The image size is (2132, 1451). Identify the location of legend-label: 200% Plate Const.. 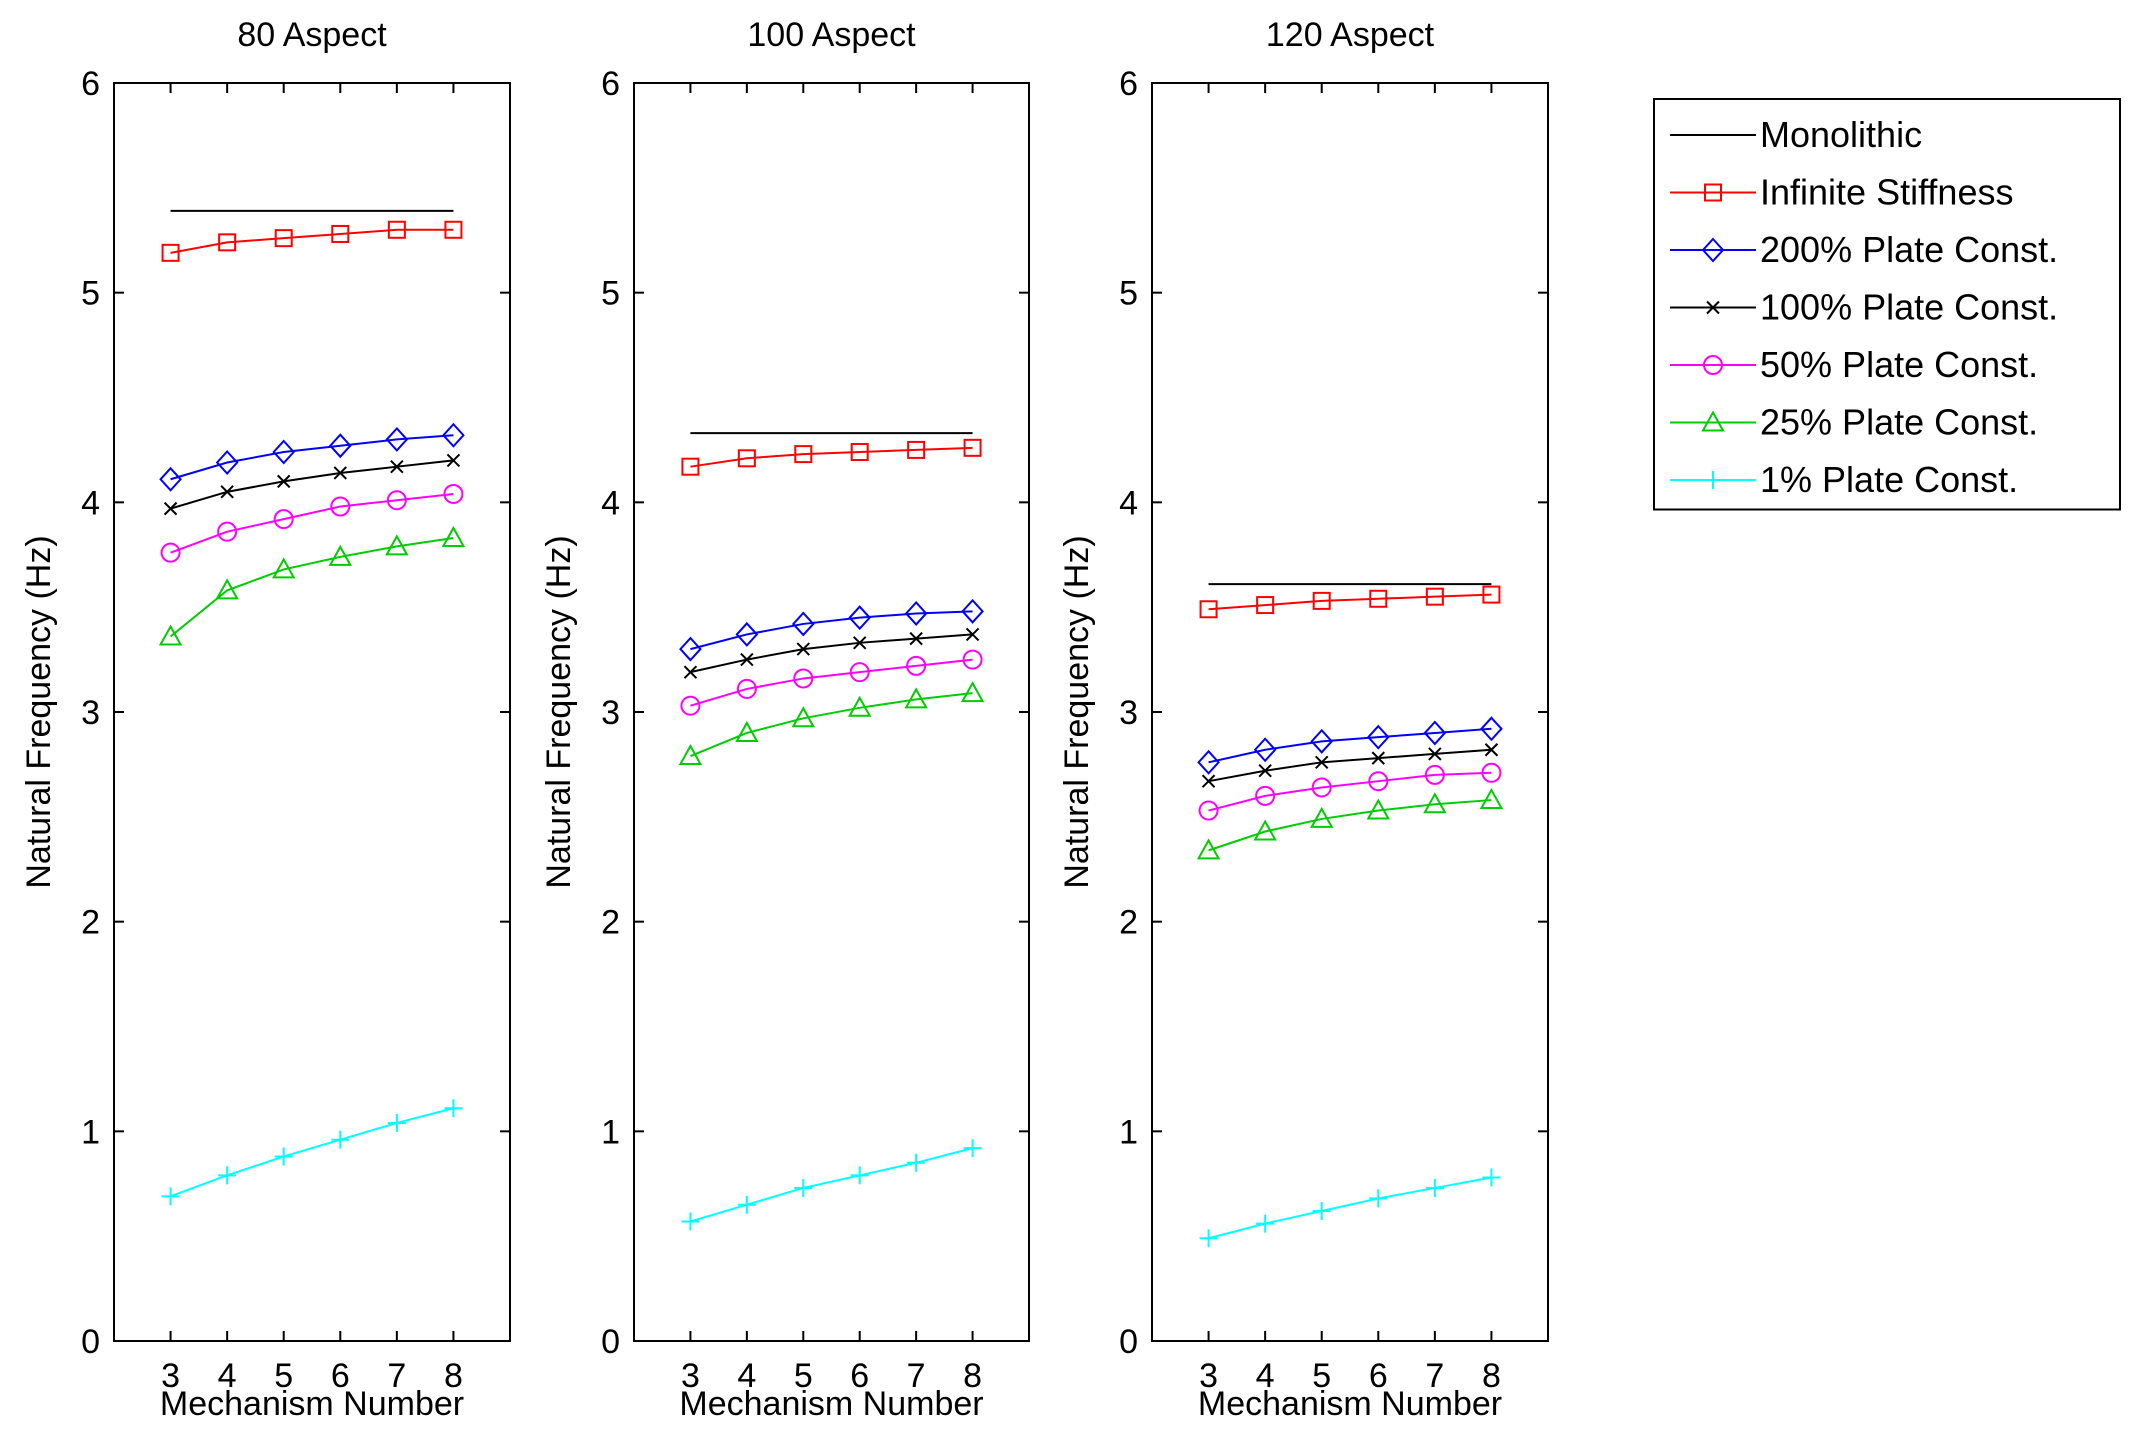
(1909, 249).